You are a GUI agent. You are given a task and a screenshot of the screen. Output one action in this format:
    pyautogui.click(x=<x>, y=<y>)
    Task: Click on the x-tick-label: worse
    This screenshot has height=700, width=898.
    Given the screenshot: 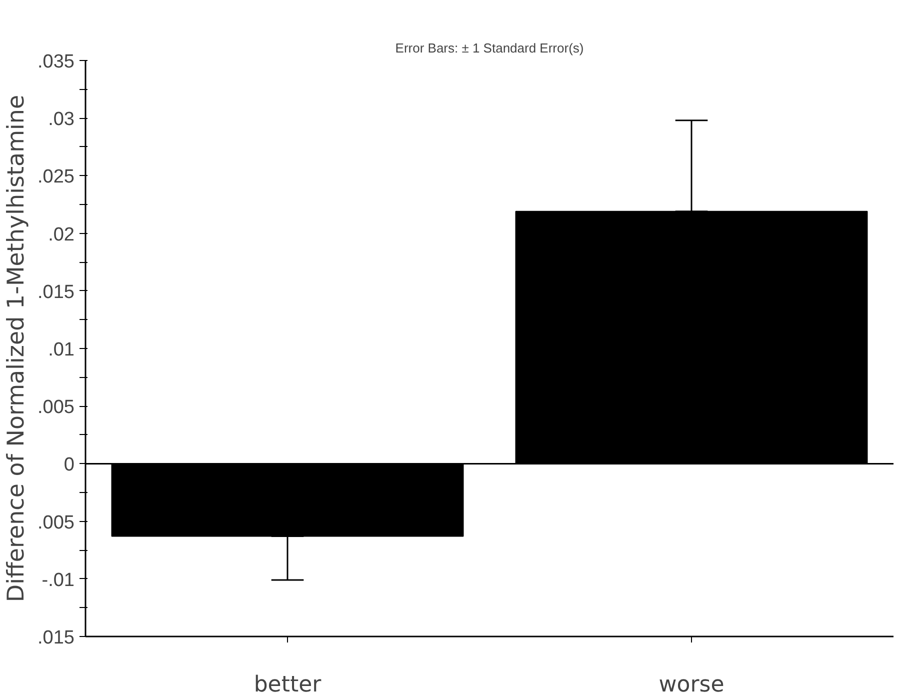 What is the action you would take?
    pyautogui.click(x=691, y=685)
    